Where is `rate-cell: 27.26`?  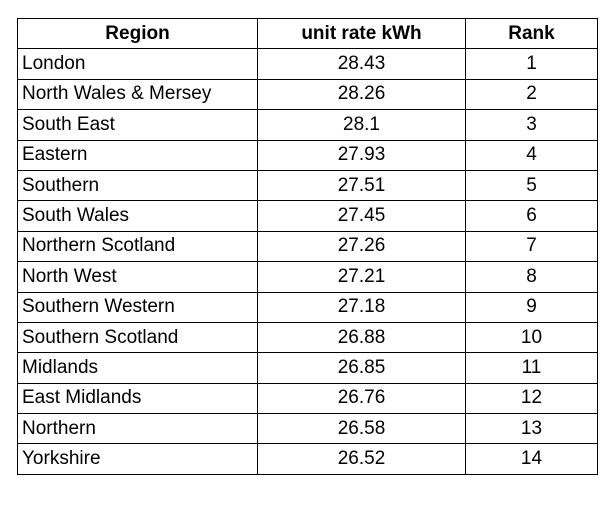
rate-cell: 27.26 is located at coordinates (361, 246).